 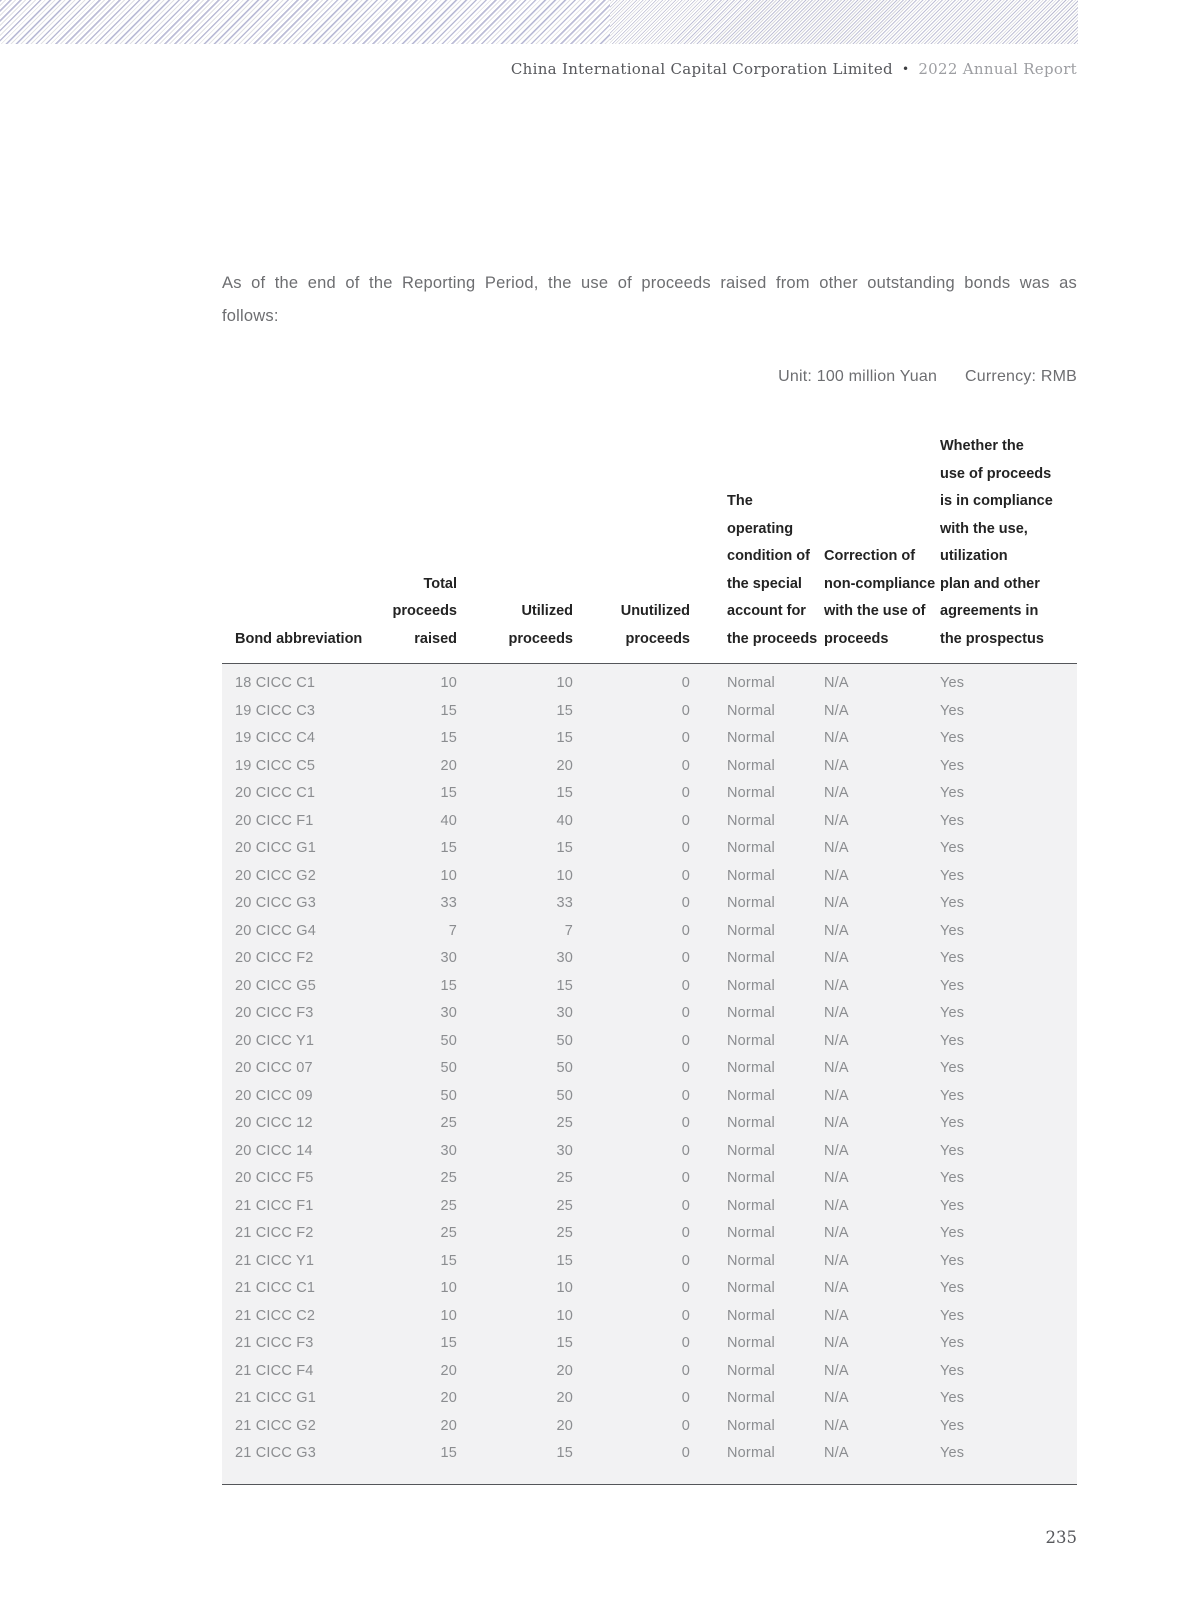 I want to click on unit-currency-note: Unit: 100 million Yuan Currency: RMB, so click(x=649, y=377).